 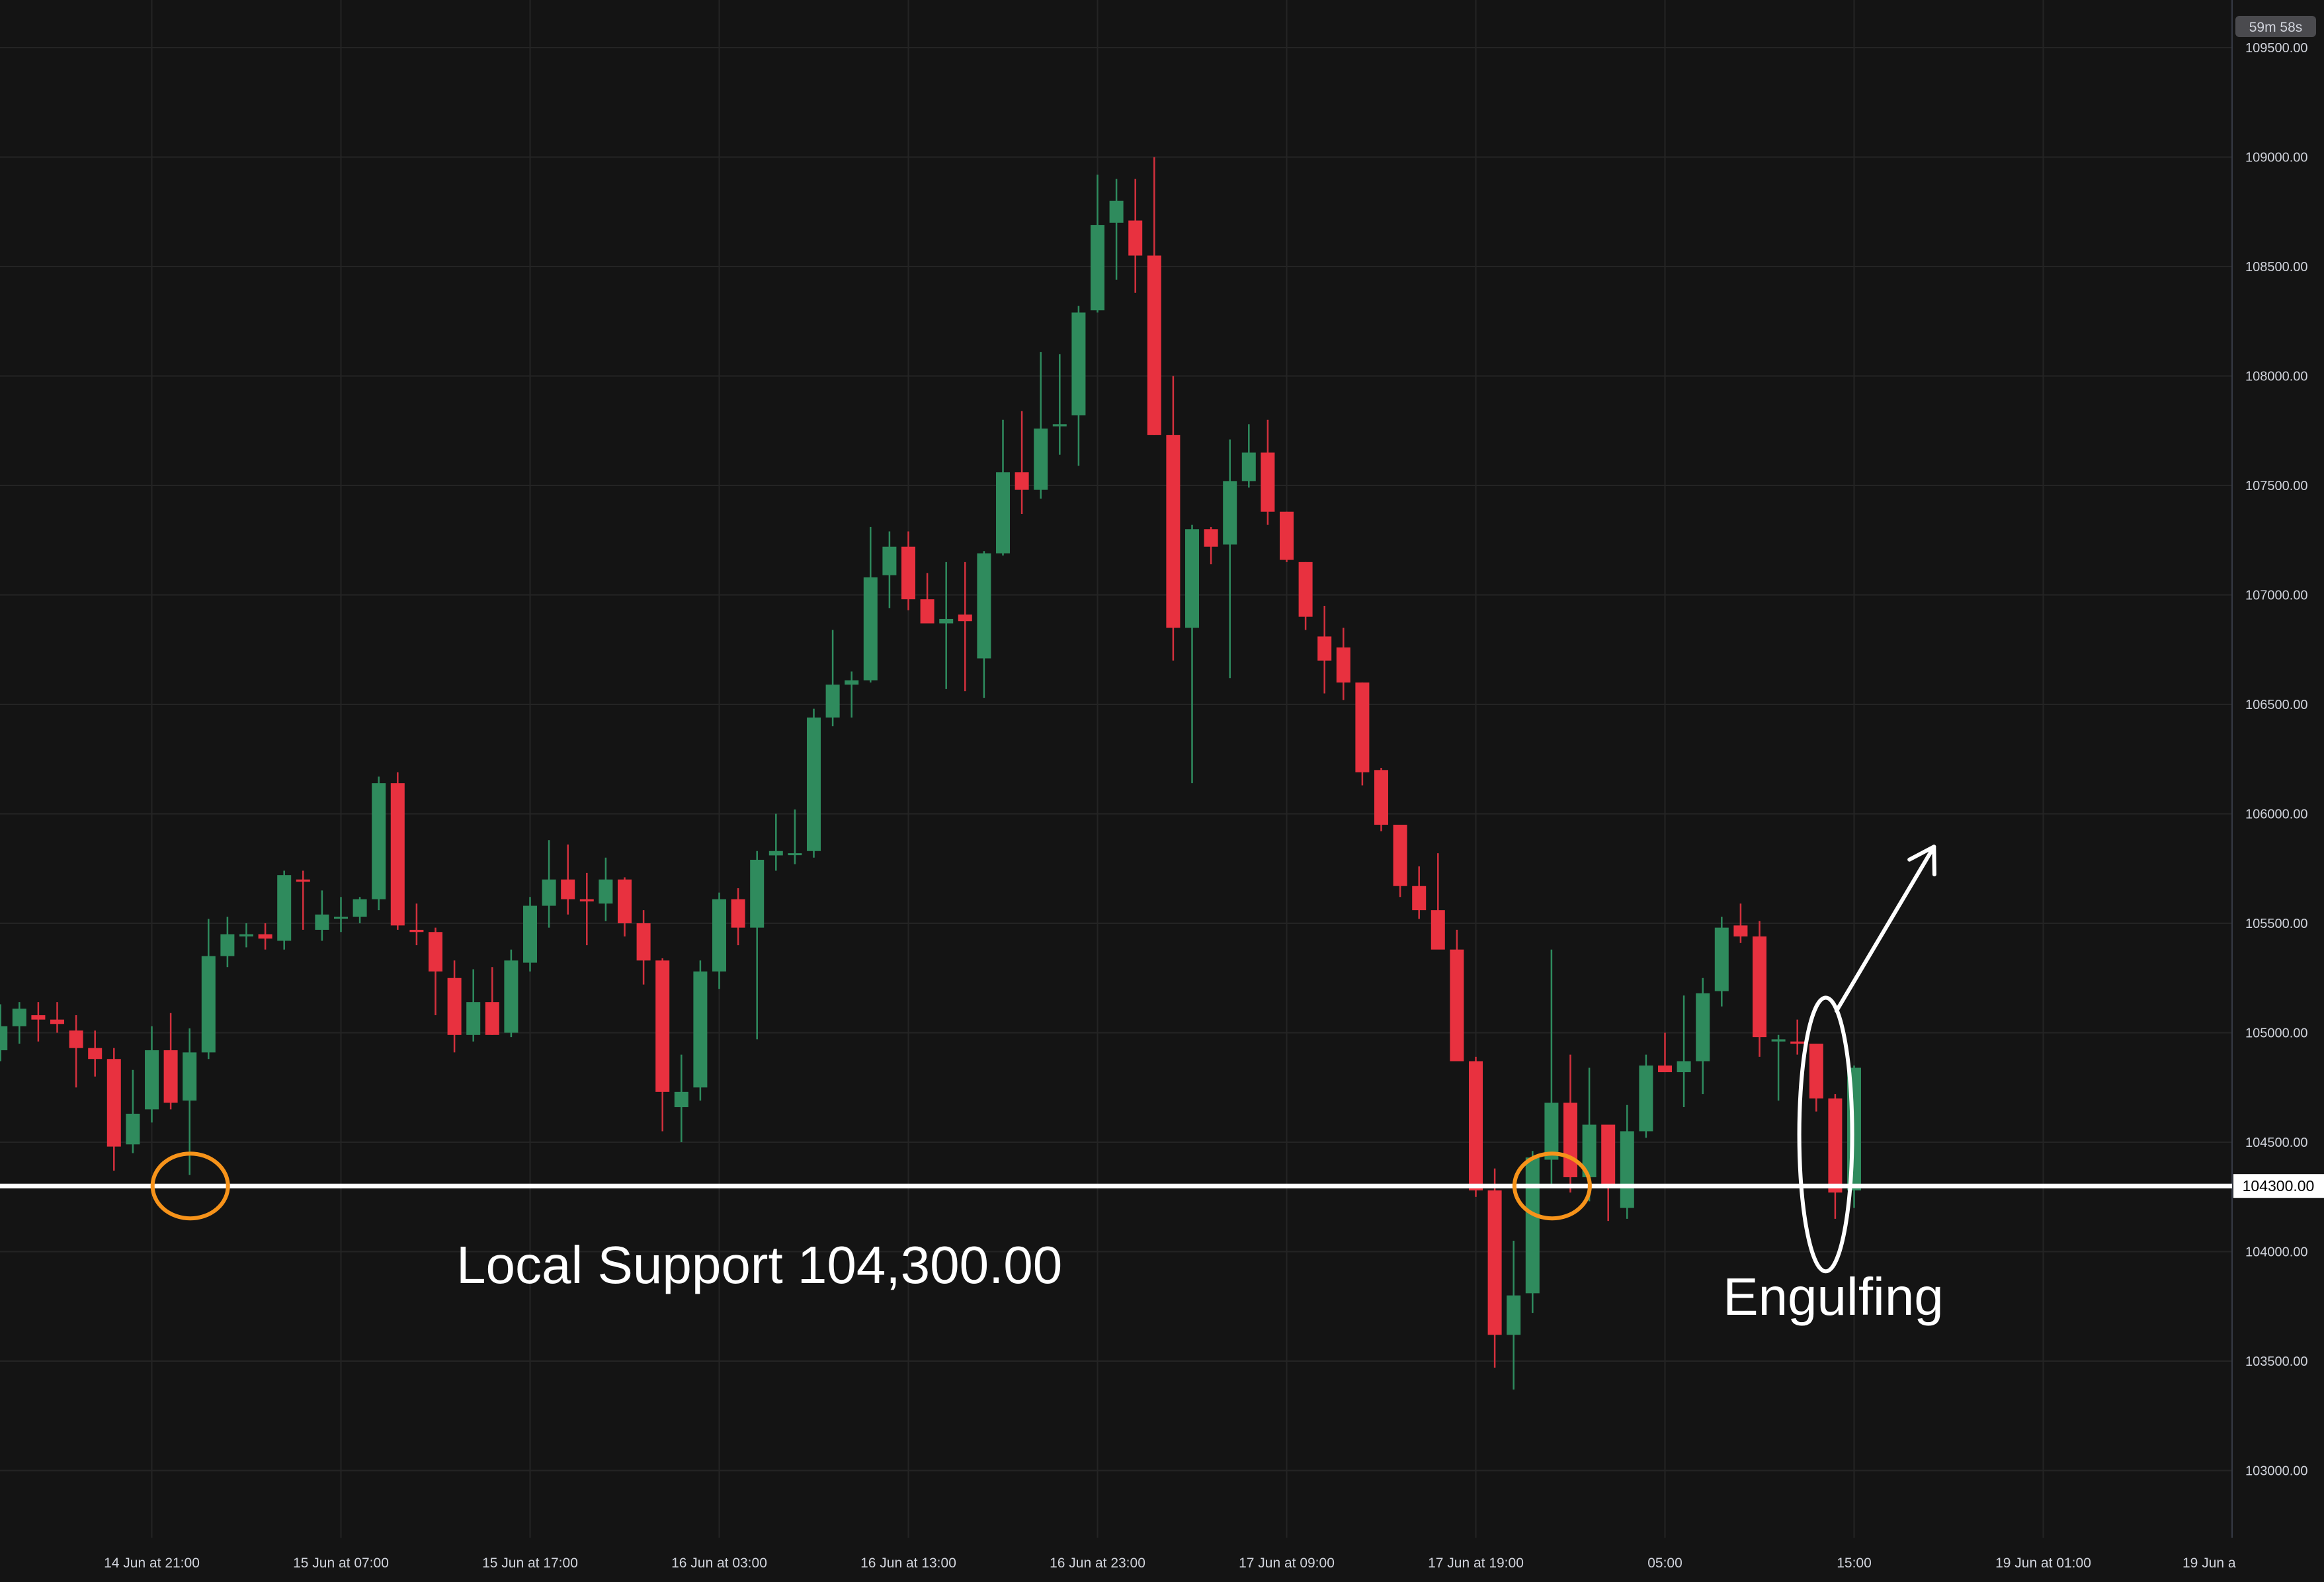 I want to click on price-tick-label: 107500.00, so click(x=2276, y=486).